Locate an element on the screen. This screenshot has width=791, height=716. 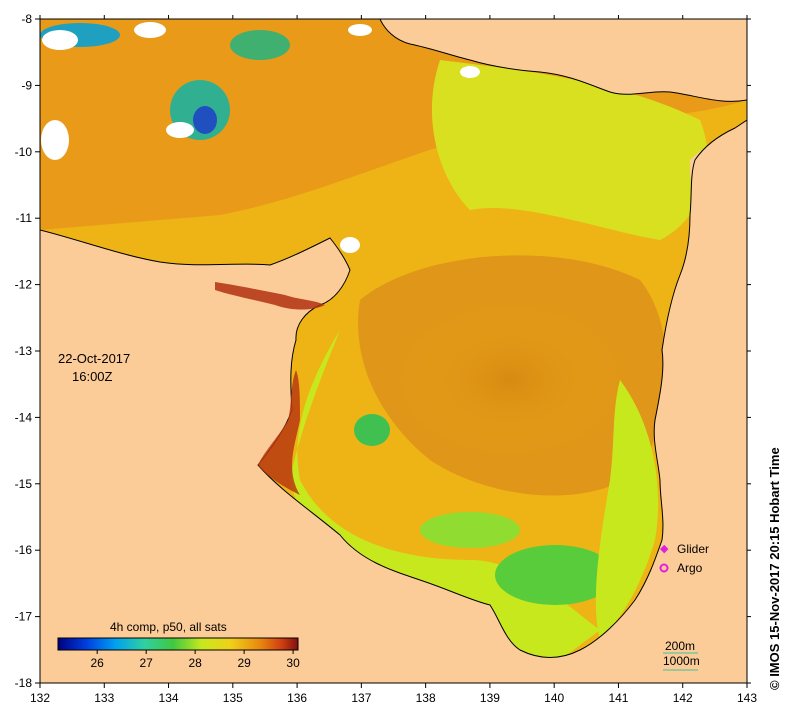
land-cape-york is located at coordinates (718, 205).